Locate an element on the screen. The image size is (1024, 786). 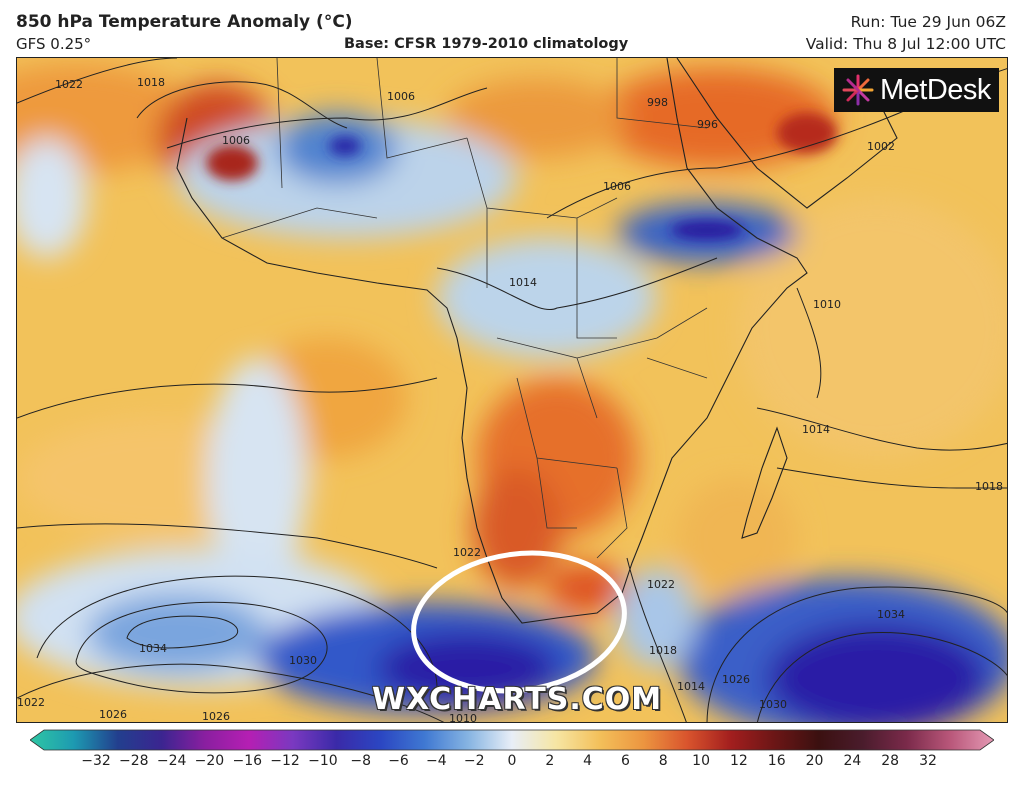
colorbar-tick-label: 8 is located at coordinates (663, 761).